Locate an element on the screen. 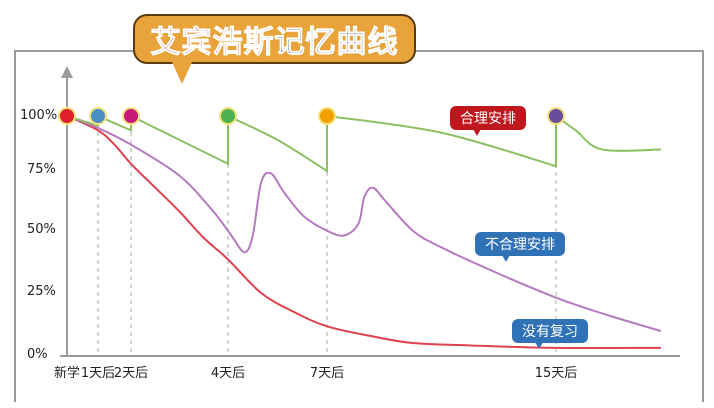 The image size is (714, 408). title-part-2: 记忆曲线 is located at coordinates (336, 43).